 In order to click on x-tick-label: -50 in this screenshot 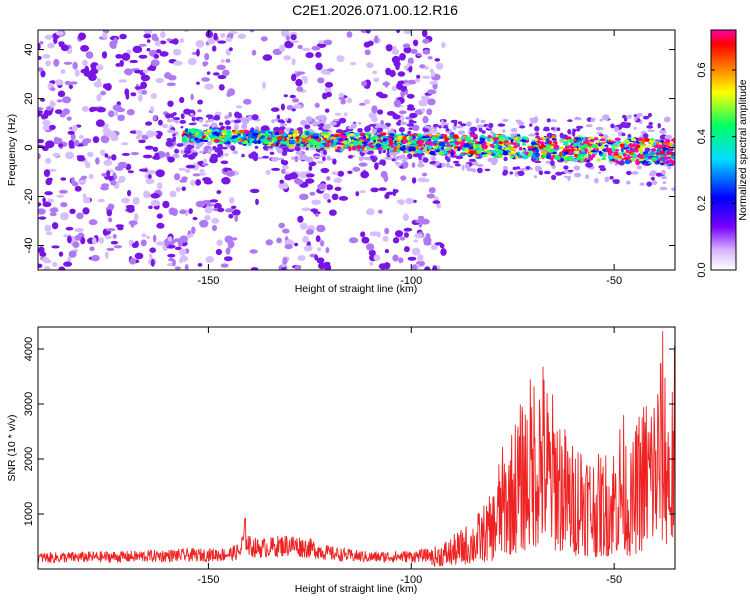, I will do `click(614, 580)`.